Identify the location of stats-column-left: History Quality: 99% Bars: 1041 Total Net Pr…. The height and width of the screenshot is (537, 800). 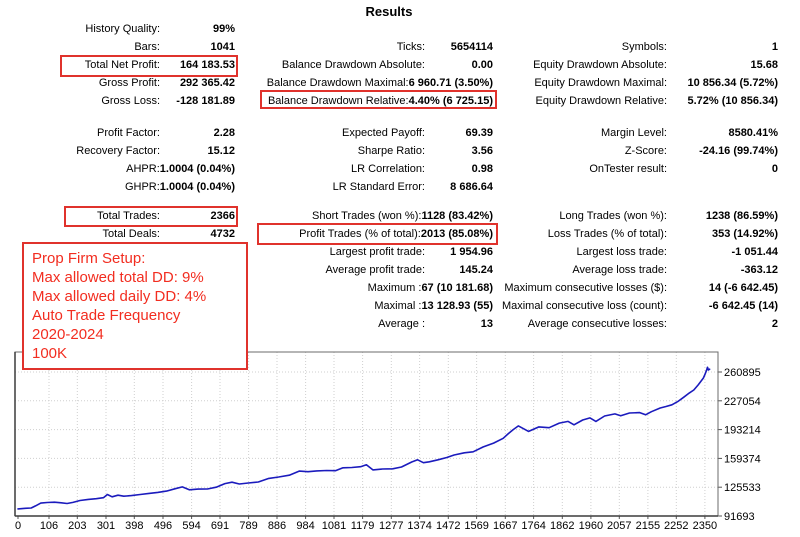
(117, 131).